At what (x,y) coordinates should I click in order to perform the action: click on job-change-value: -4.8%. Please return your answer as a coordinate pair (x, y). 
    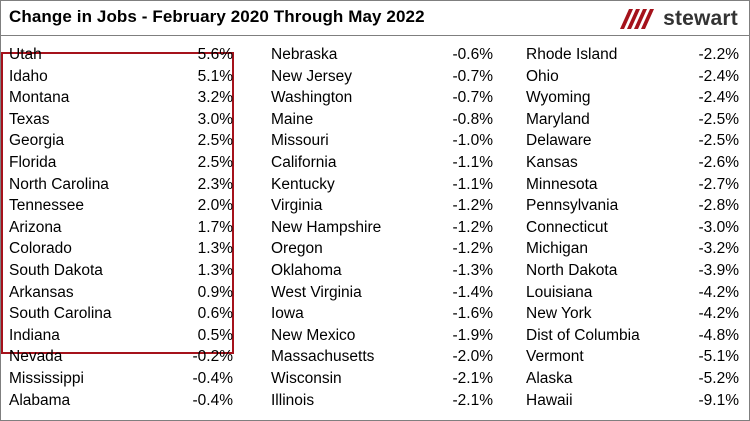
    Looking at the image, I should click on (719, 335).